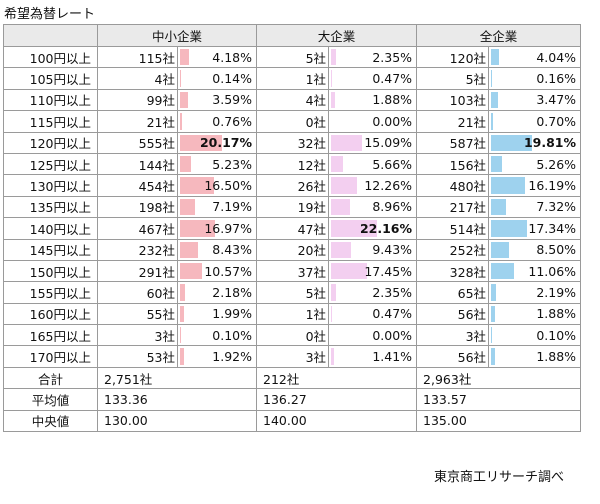 The image size is (600, 504). I want to click on all-count-cell: 156社, so click(453, 164).